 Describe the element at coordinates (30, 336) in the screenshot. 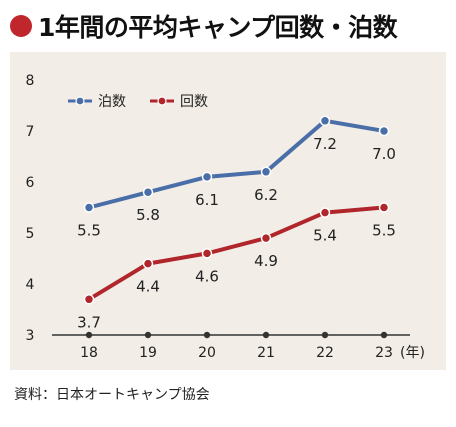

I see `y-tick-label: 3` at that location.